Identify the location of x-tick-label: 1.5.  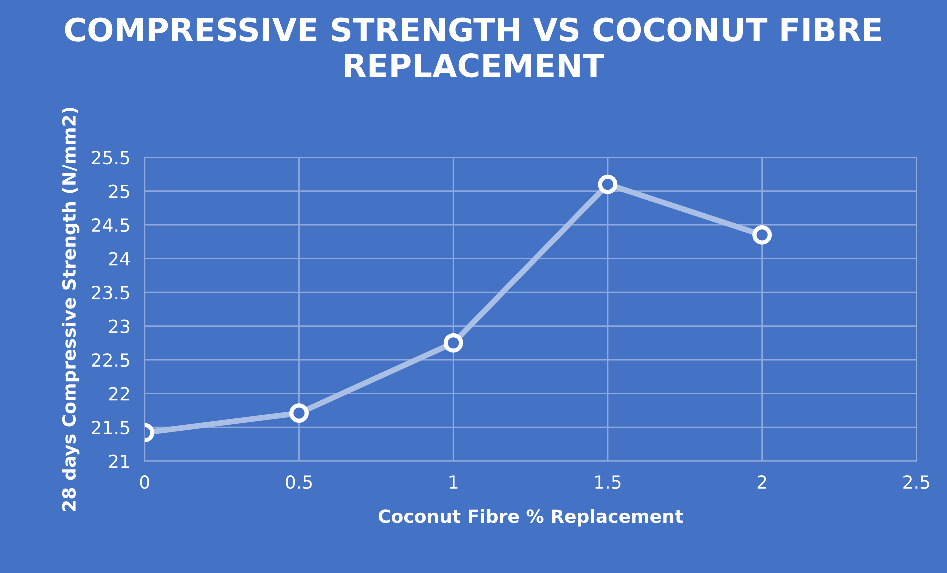
(608, 483).